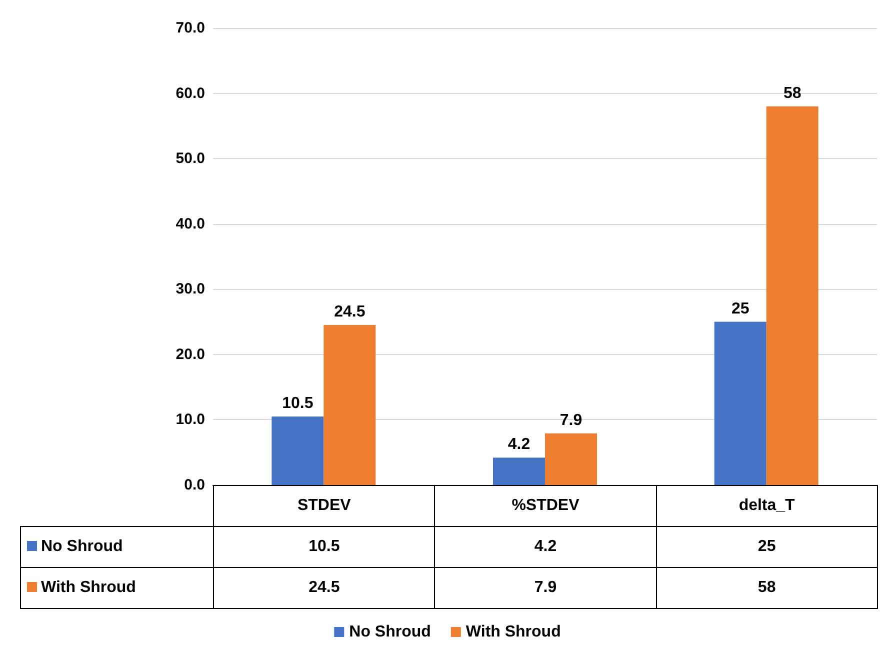  I want to click on y-tick-label: 70.0, so click(190, 28).